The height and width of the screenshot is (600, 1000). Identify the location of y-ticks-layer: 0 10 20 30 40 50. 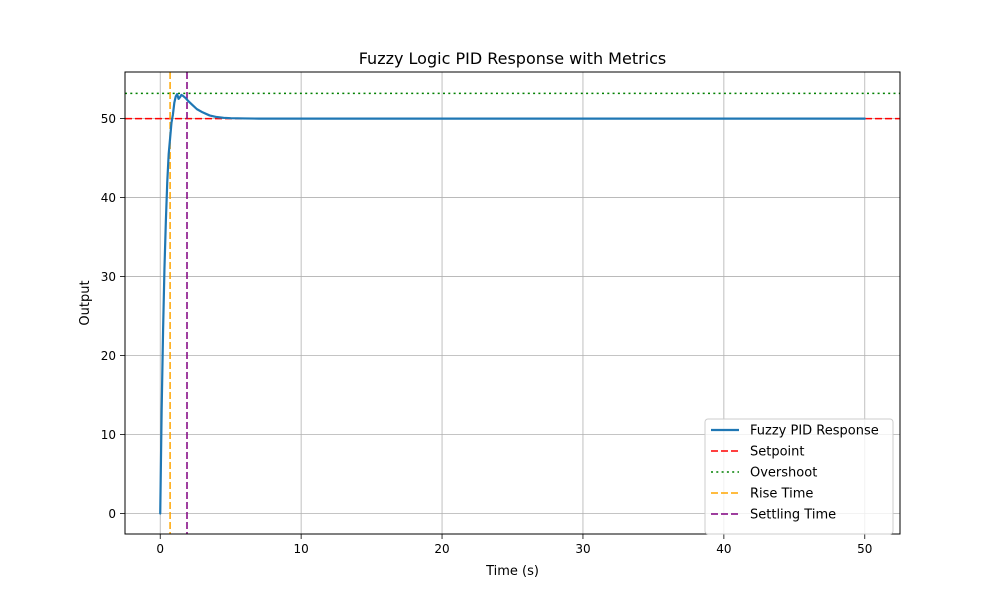
(113, 316).